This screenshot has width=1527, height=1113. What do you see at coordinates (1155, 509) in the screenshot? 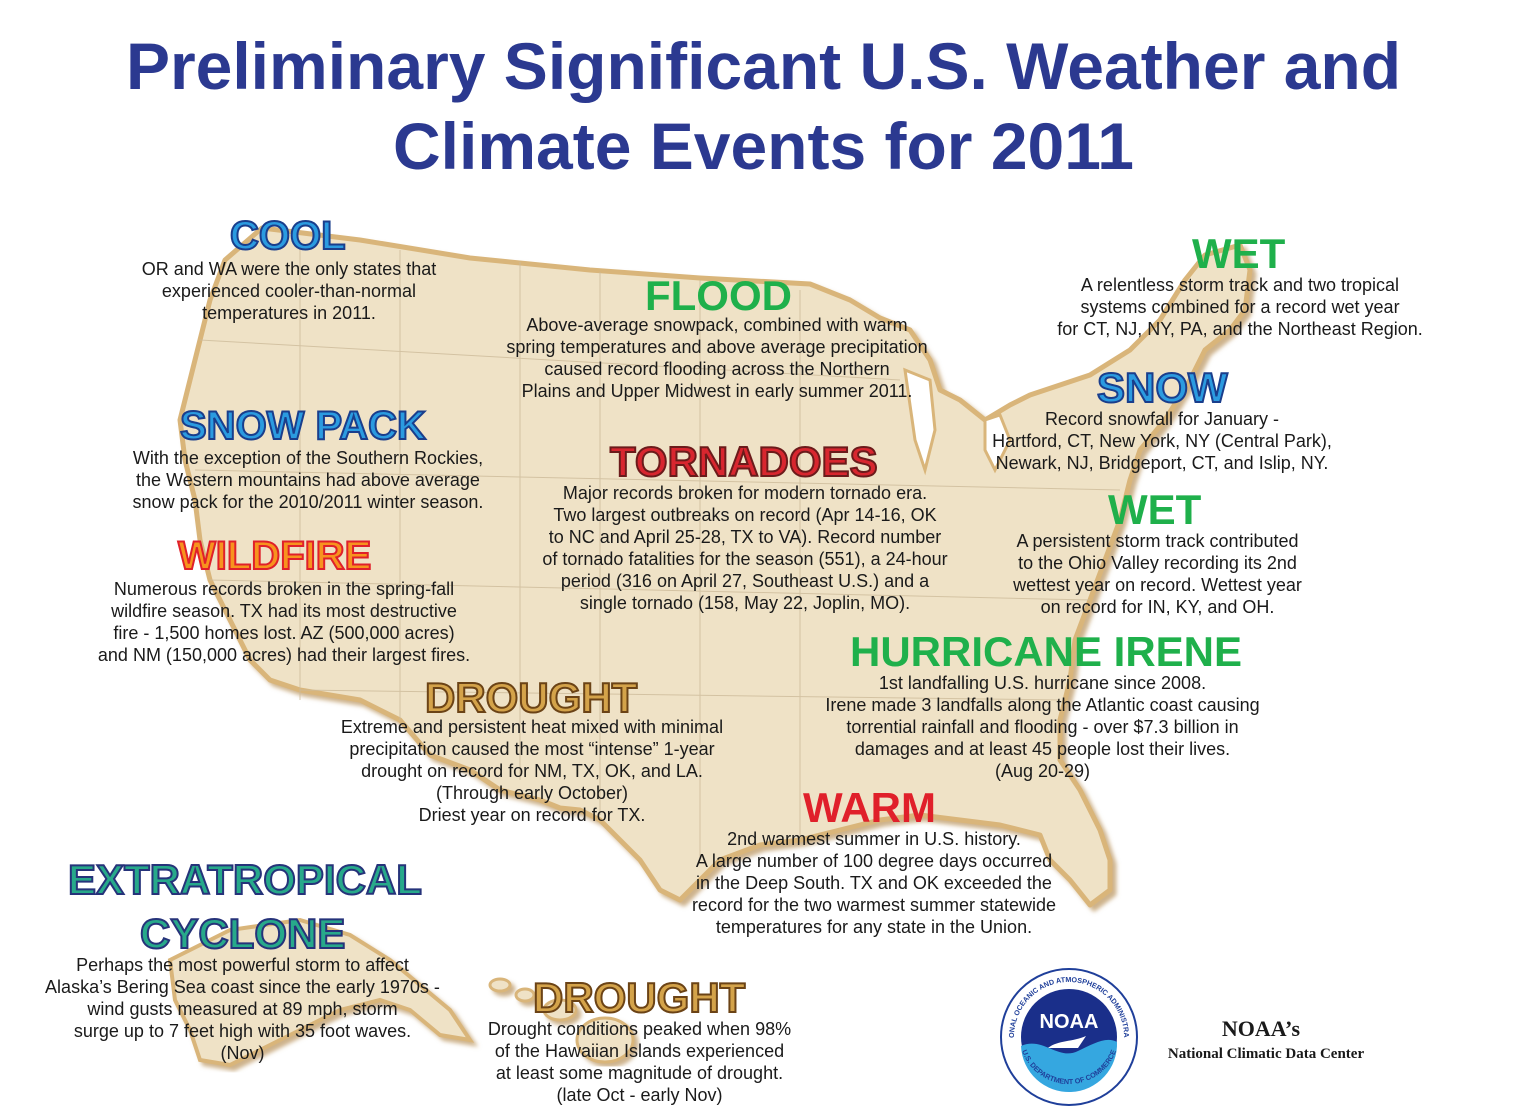
I see `wet-ohio-heading: WET` at bounding box center [1155, 509].